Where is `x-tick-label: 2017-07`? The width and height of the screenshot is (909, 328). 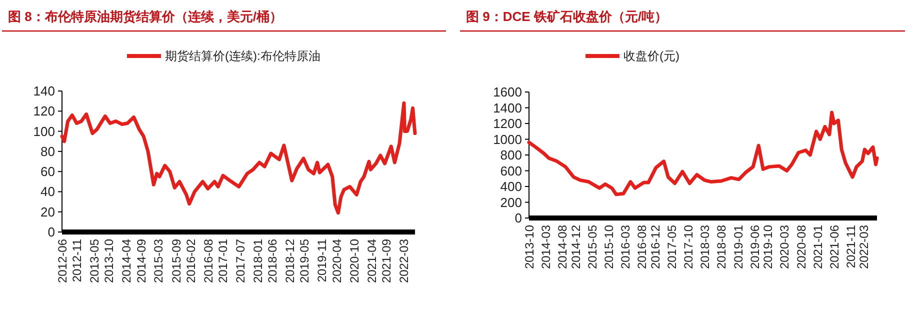
x-tick-label: 2017-07 is located at coordinates (240, 261).